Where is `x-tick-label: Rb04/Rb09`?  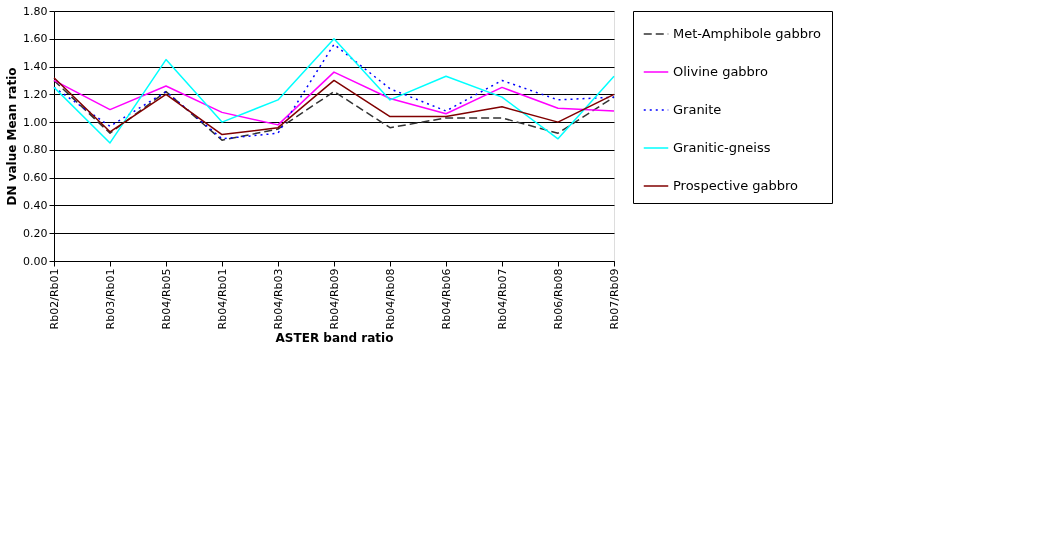
x-tick-label: Rb04/Rb09 is located at coordinates (334, 299).